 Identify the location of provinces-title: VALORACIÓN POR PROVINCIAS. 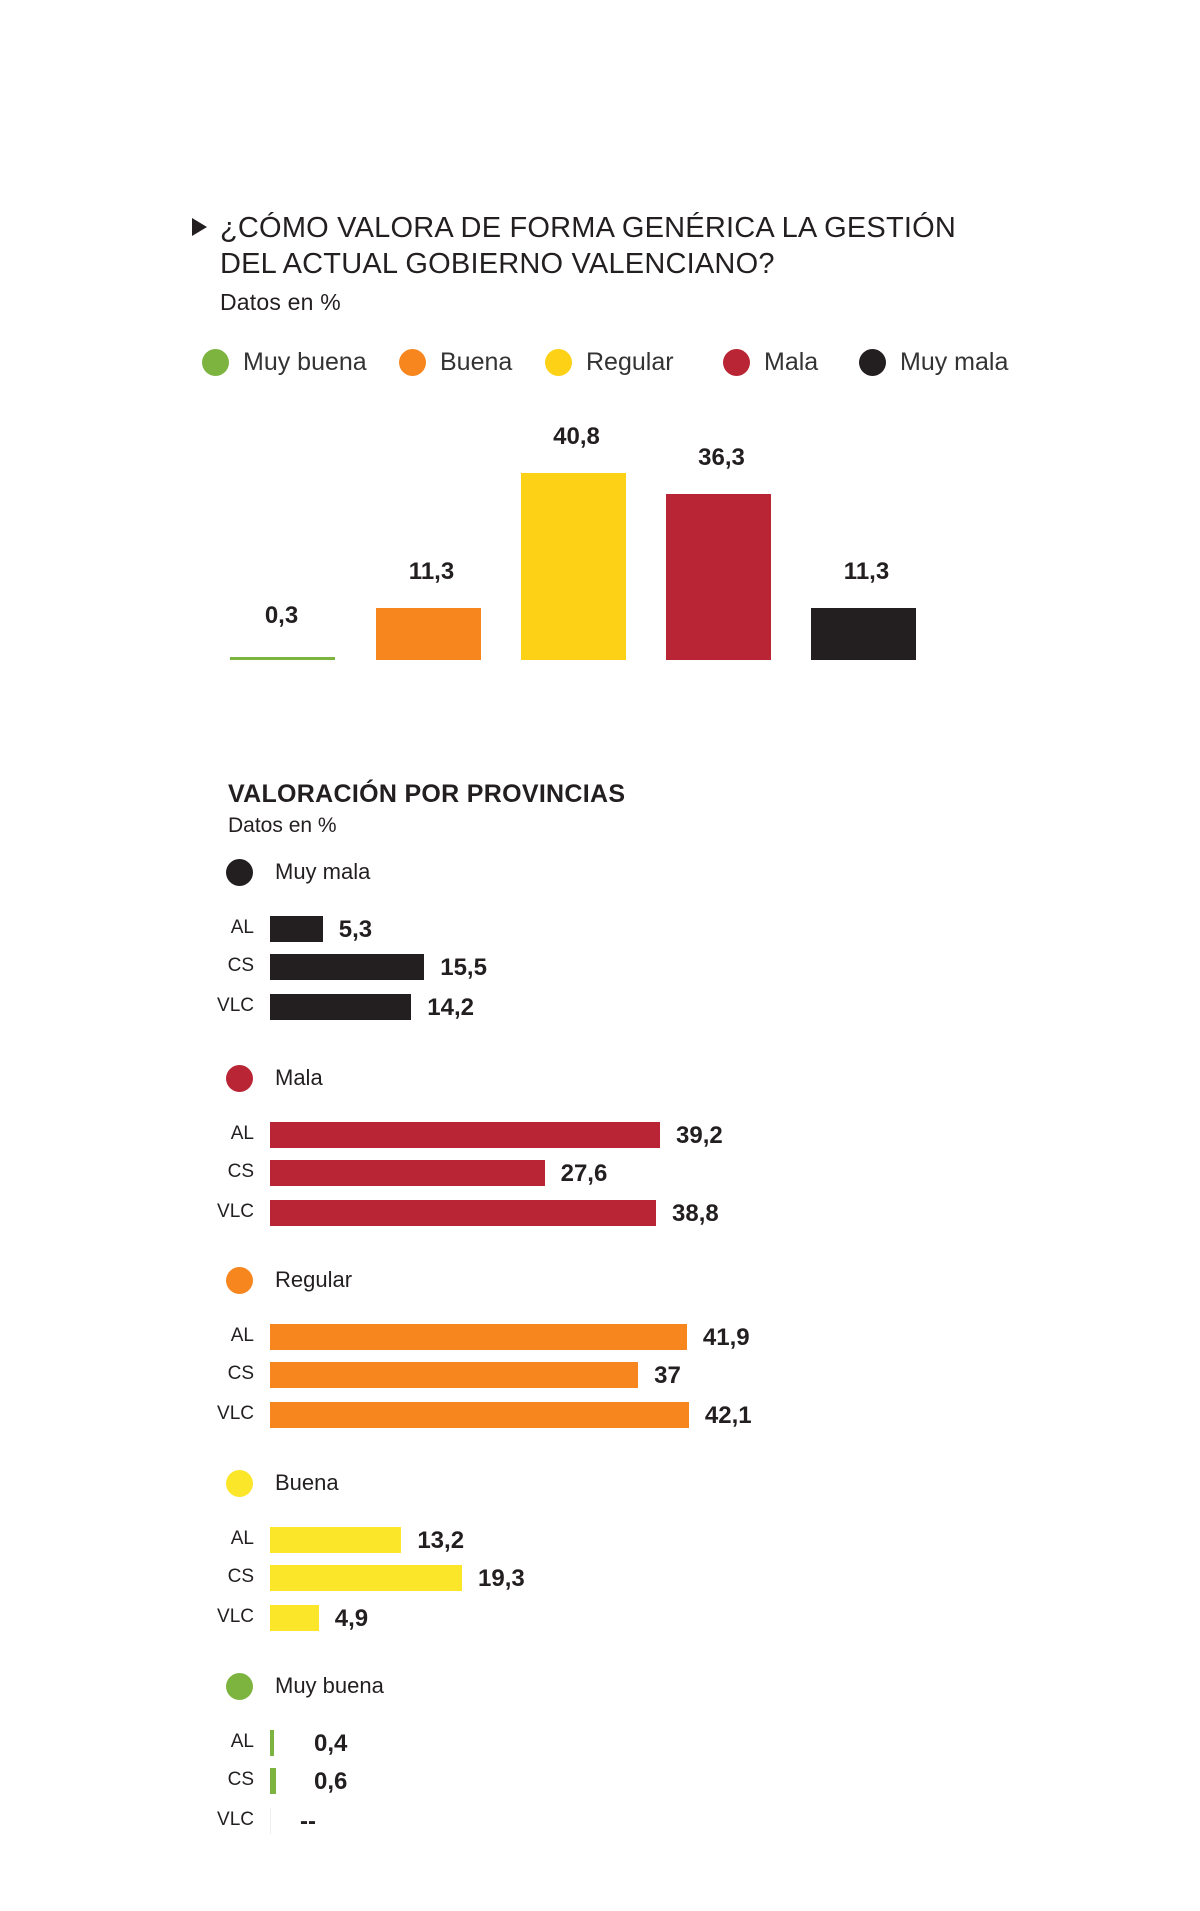
(427, 794).